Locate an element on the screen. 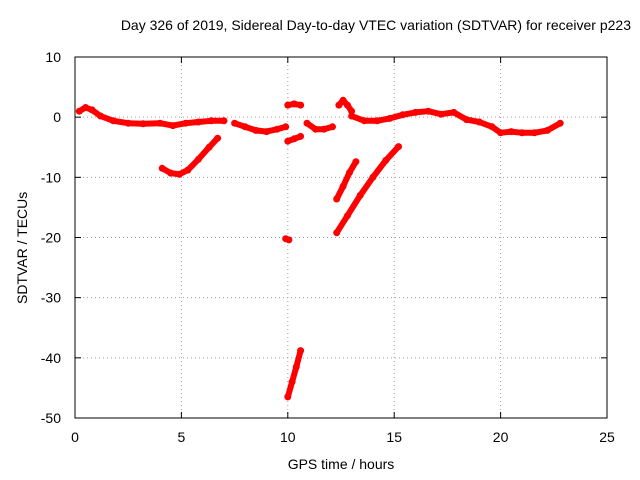 The width and height of the screenshot is (640, 480). y-tick-label: -40 is located at coordinates (51, 358).